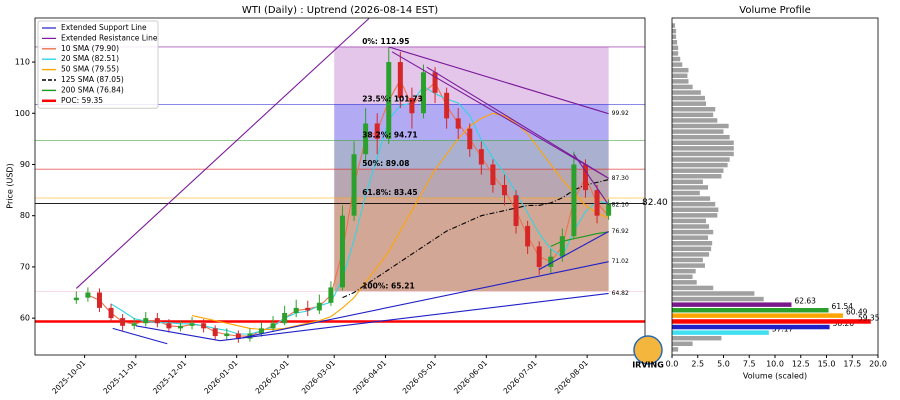  Describe the element at coordinates (470, 376) in the screenshot. I see `x-tick-label: 2026-06-01` at that location.